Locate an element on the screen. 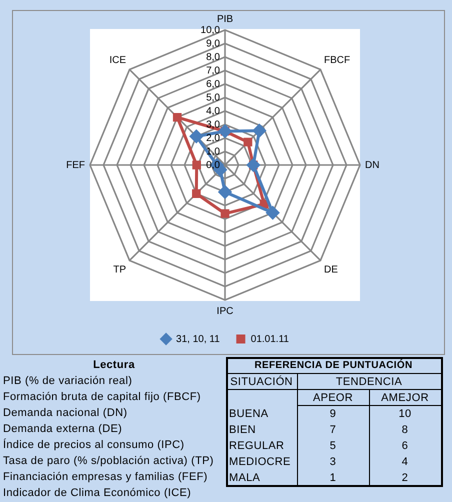 The width and height of the screenshot is (452, 502). y-tick-label: 7,0 is located at coordinates (213, 70).